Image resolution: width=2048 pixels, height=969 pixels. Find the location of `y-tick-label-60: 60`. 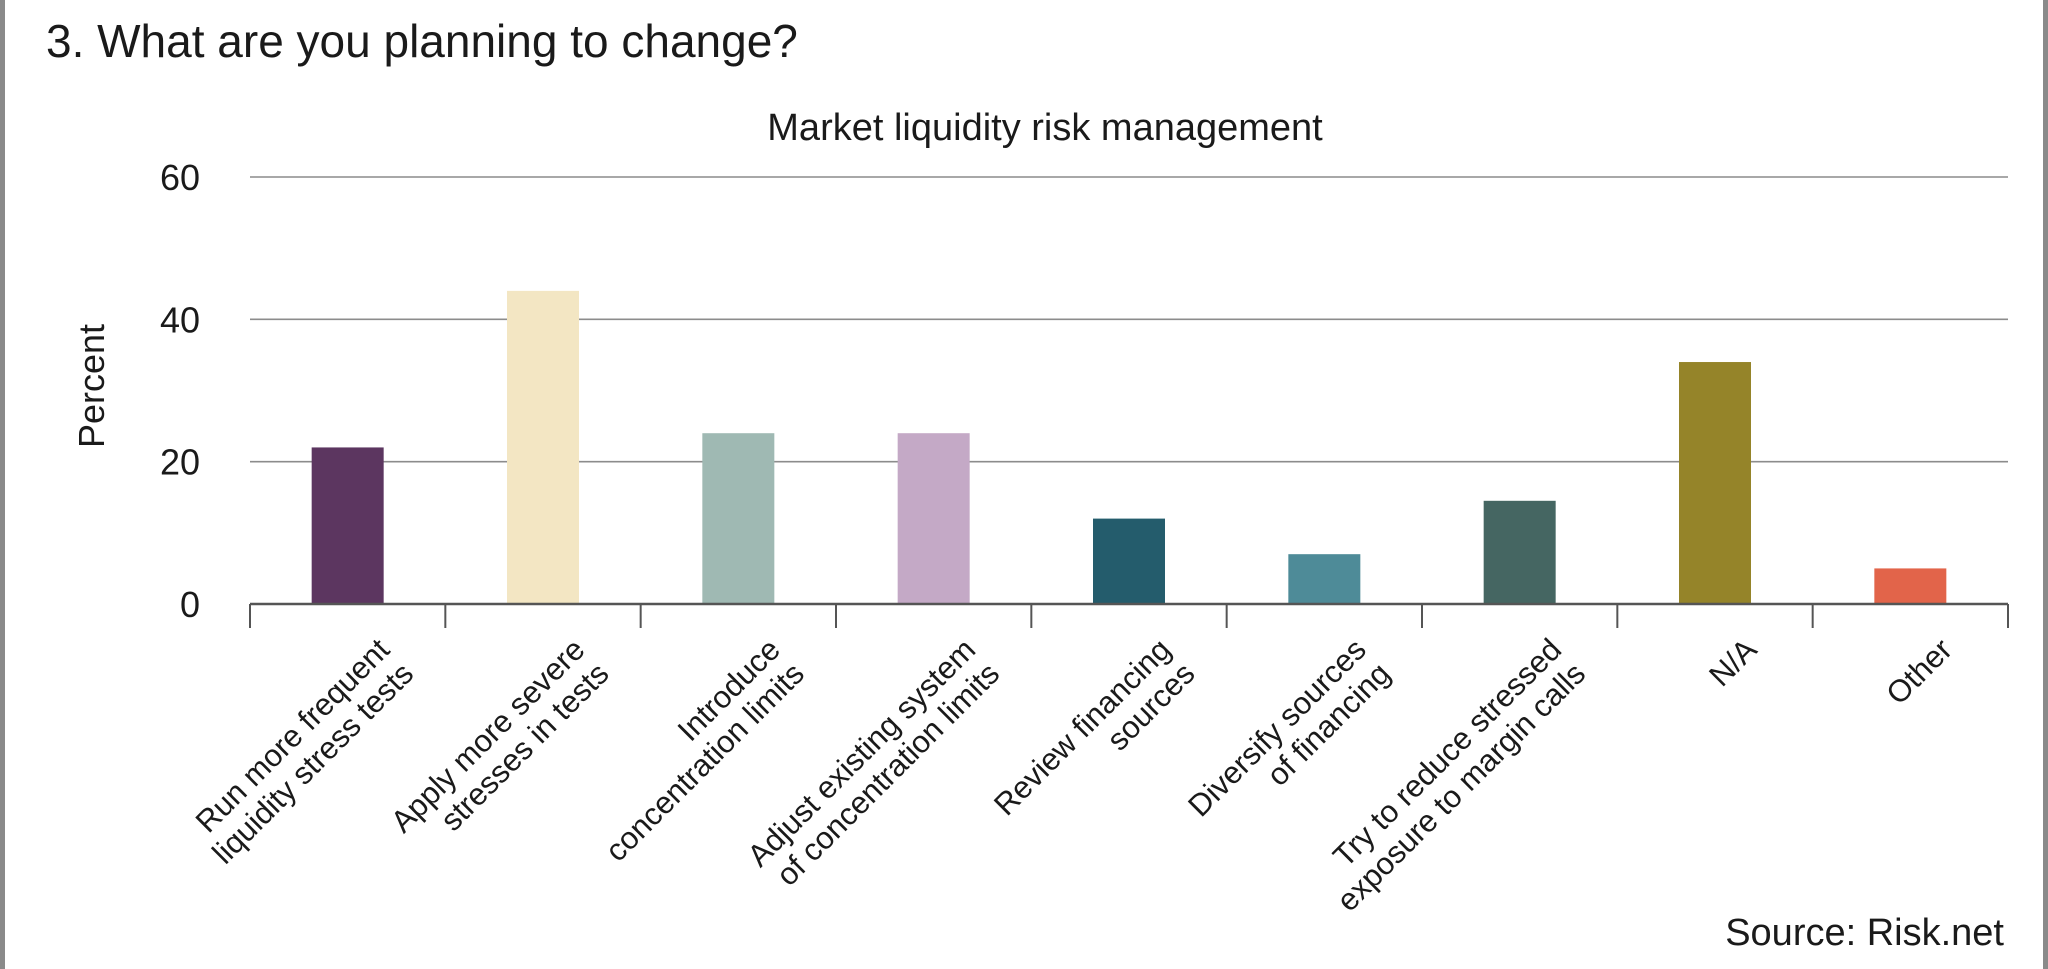

y-tick-label-60: 60 is located at coordinates (180, 177).